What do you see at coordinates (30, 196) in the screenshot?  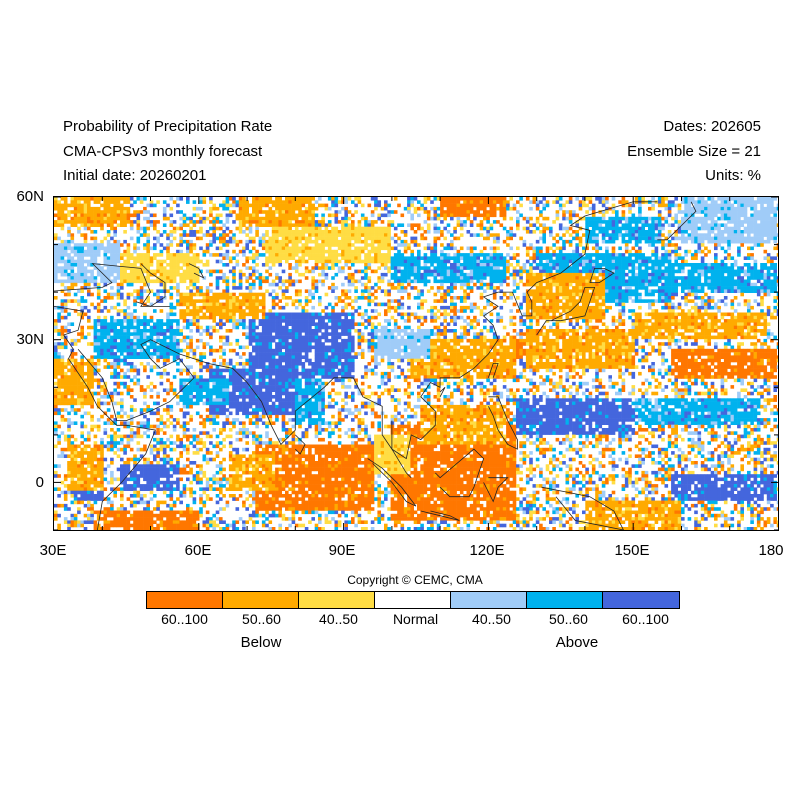 I see `lat-label-60n: 60N` at bounding box center [30, 196].